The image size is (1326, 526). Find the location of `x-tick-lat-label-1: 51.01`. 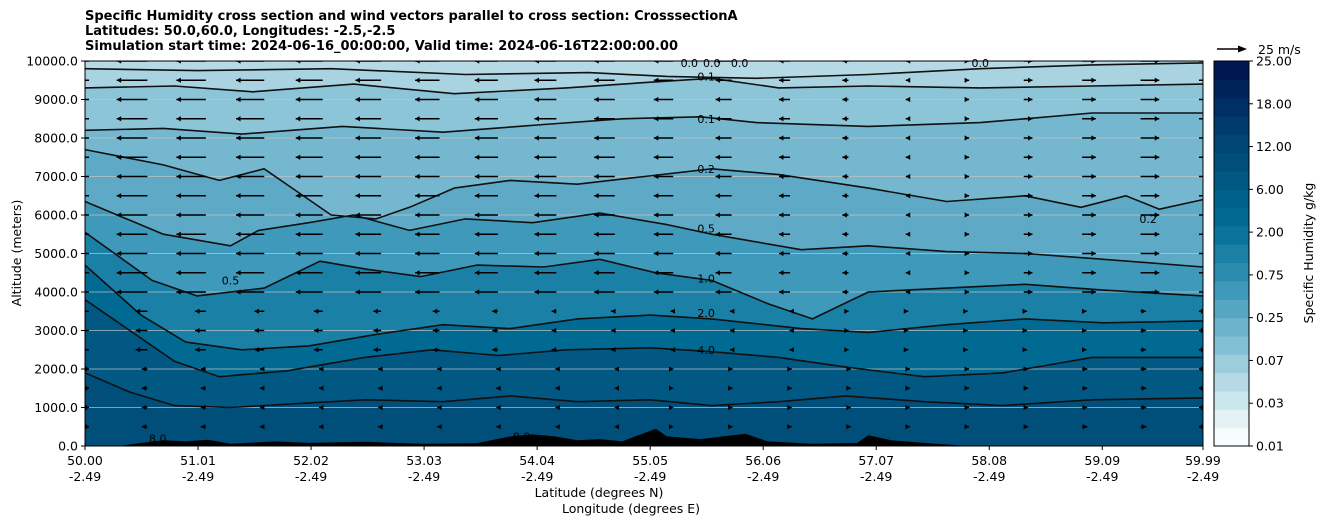

x-tick-lat-label-1: 51.01 is located at coordinates (198, 460).